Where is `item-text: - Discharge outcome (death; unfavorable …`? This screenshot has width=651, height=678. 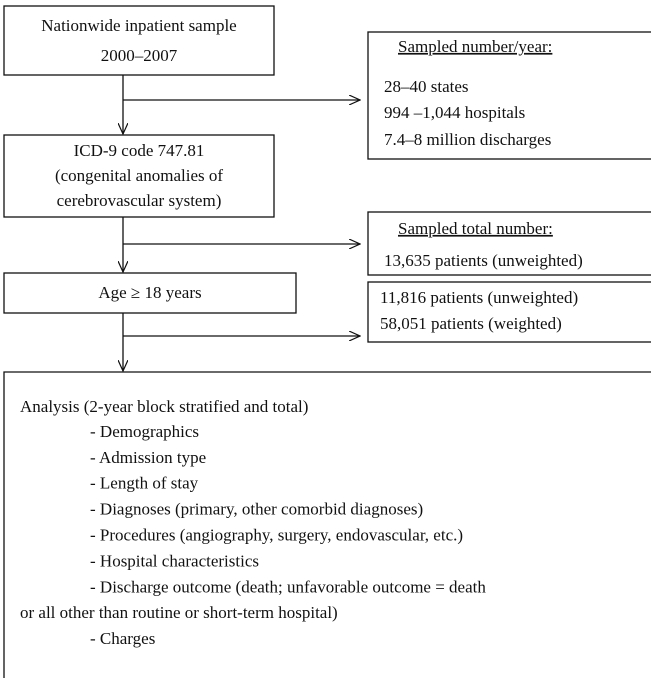 item-text: - Discharge outcome (death; unfavorable … is located at coordinates (288, 586).